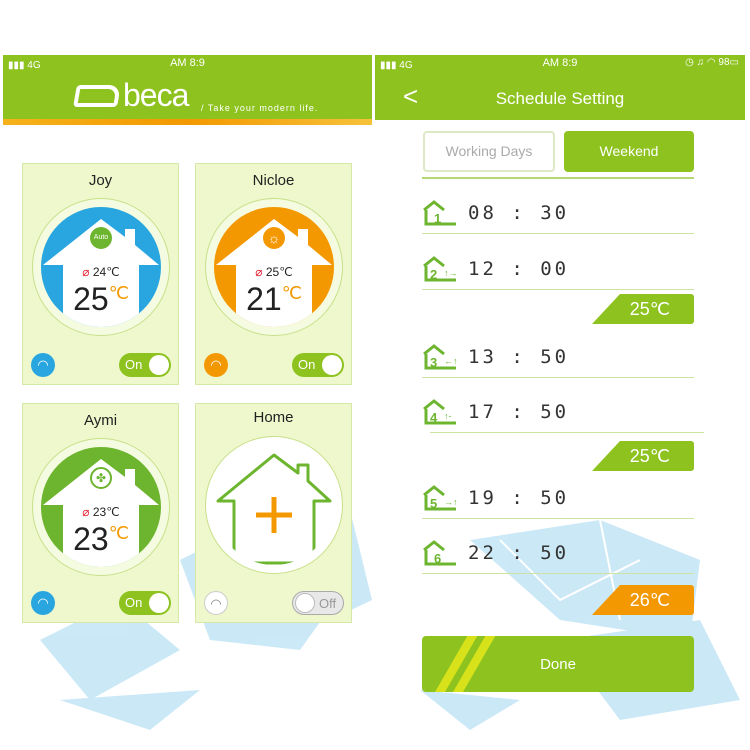 This screenshot has width=750, height=750. I want to click on schedule-period-3: 3 ←↑ 13 : 50, so click(558, 358).